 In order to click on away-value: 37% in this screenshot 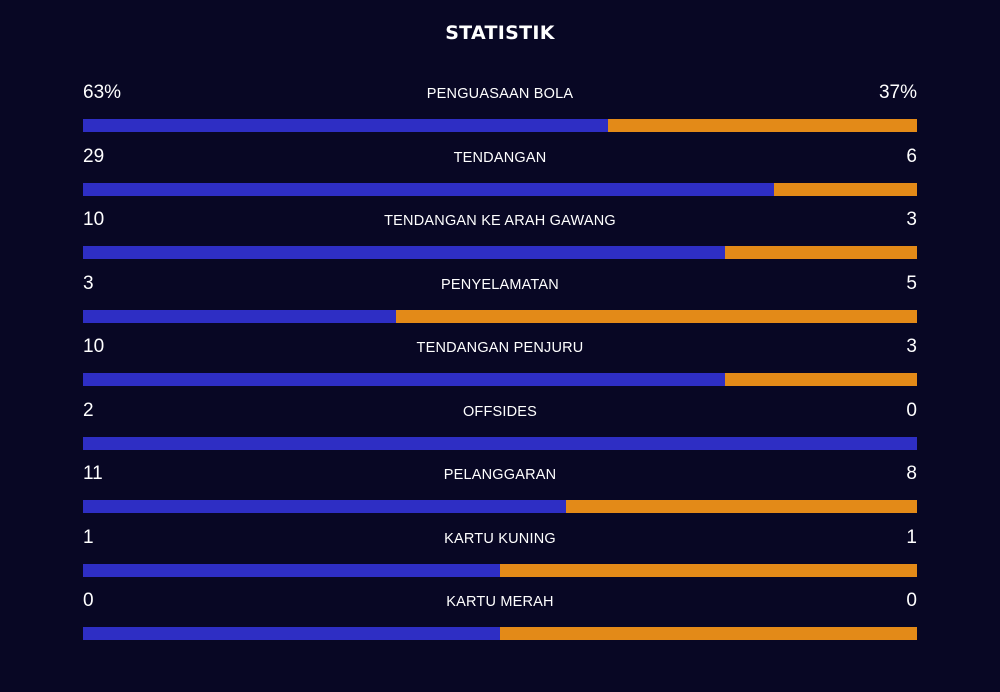, I will do `click(897, 92)`.